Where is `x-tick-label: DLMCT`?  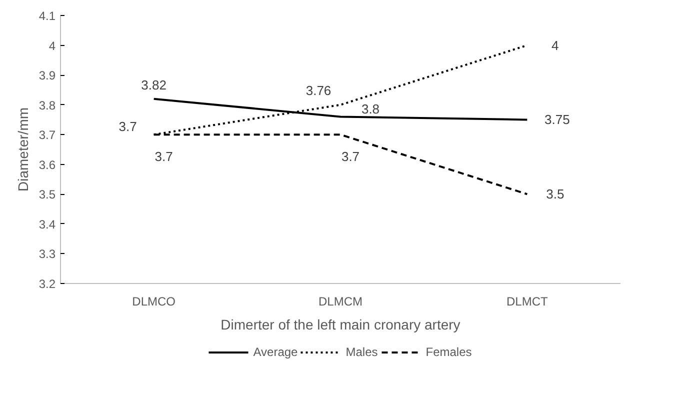
x-tick-label: DLMCT is located at coordinates (527, 301).